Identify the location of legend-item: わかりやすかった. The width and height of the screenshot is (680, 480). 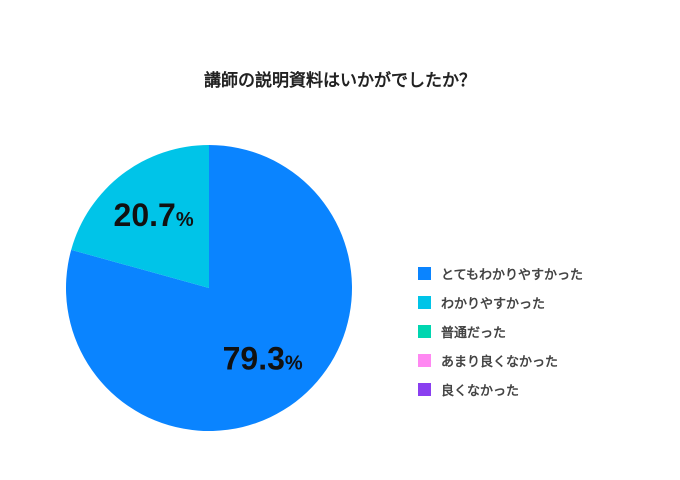
(500, 302).